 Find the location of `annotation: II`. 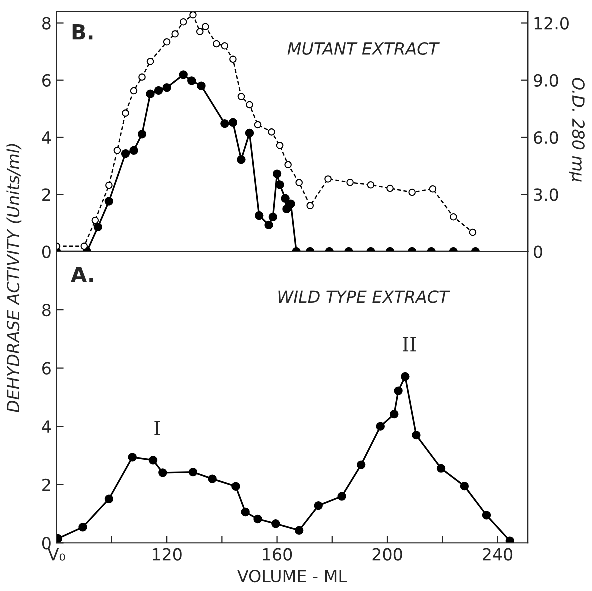

annotation: II is located at coordinates (409, 344).